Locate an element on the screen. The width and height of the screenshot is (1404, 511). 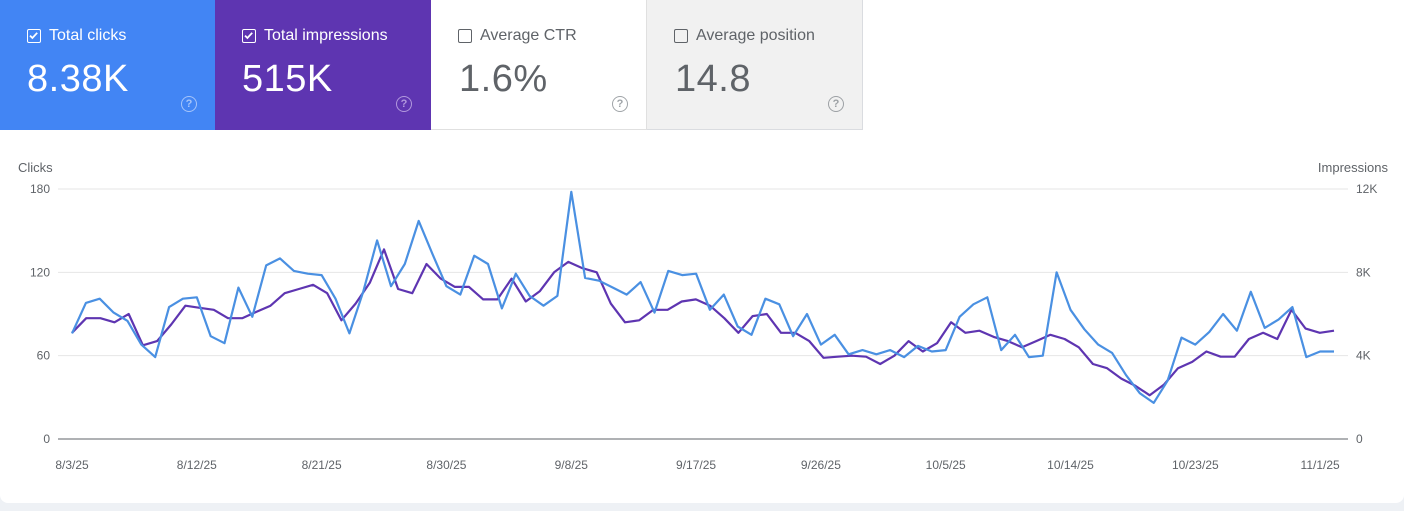
metric-value: 14.8 is located at coordinates (713, 79).